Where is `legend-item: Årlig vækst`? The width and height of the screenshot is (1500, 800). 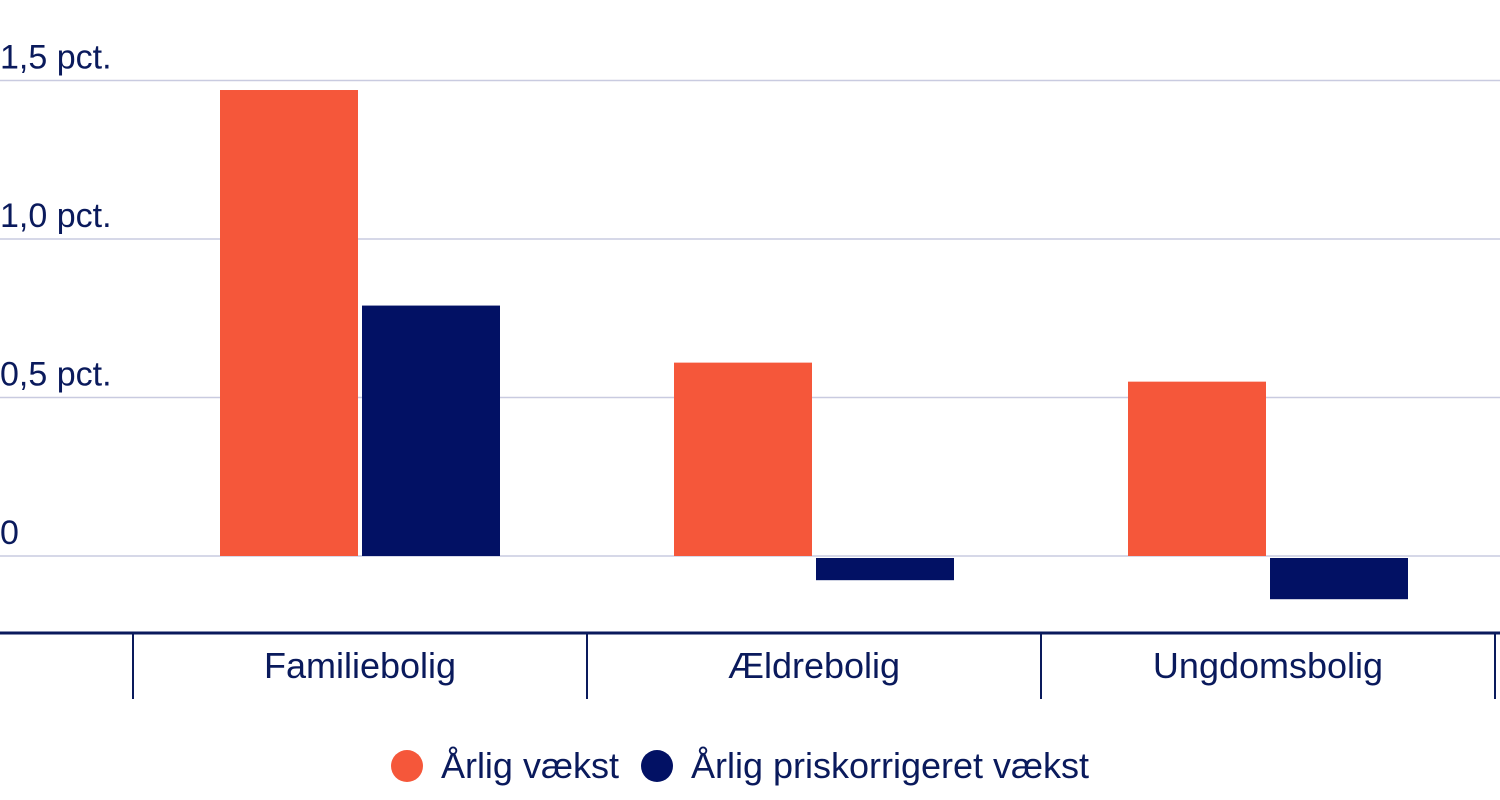
legend-item: Årlig vækst is located at coordinates (504, 766).